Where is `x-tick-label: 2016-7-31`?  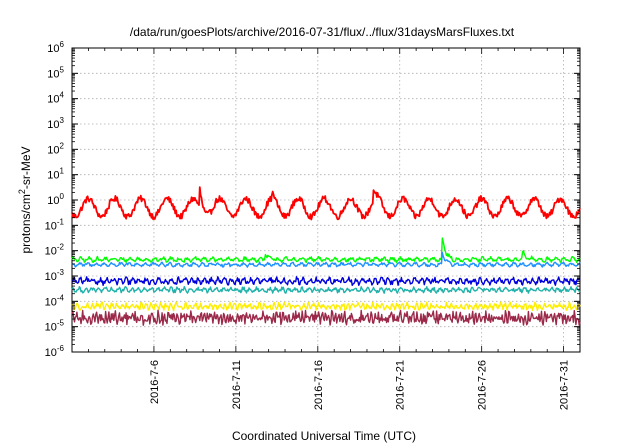 x-tick-label: 2016-7-31 is located at coordinates (565, 385).